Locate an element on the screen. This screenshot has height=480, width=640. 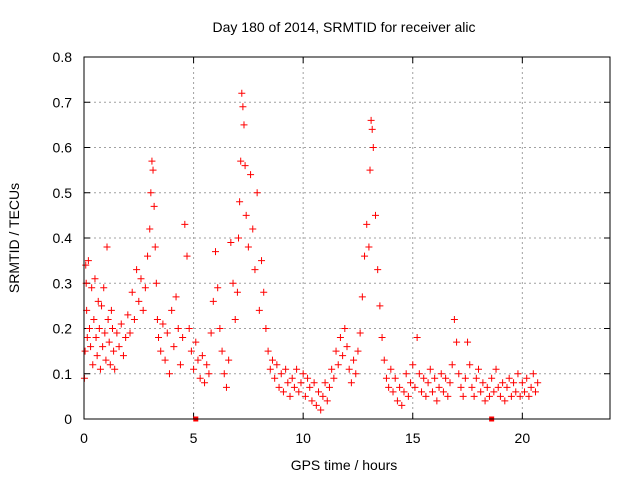
y-tick-label: 0.7 is located at coordinates (63, 102).